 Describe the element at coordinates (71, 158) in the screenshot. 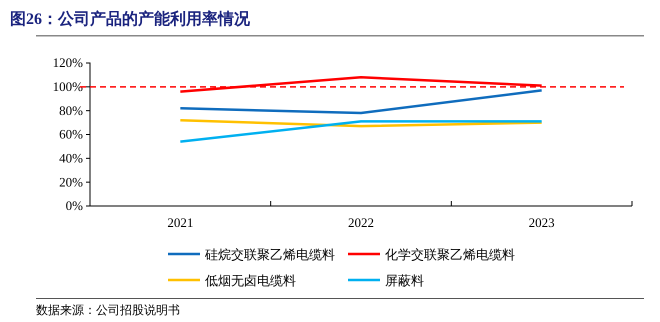

I see `y-tick-label: 40%` at that location.